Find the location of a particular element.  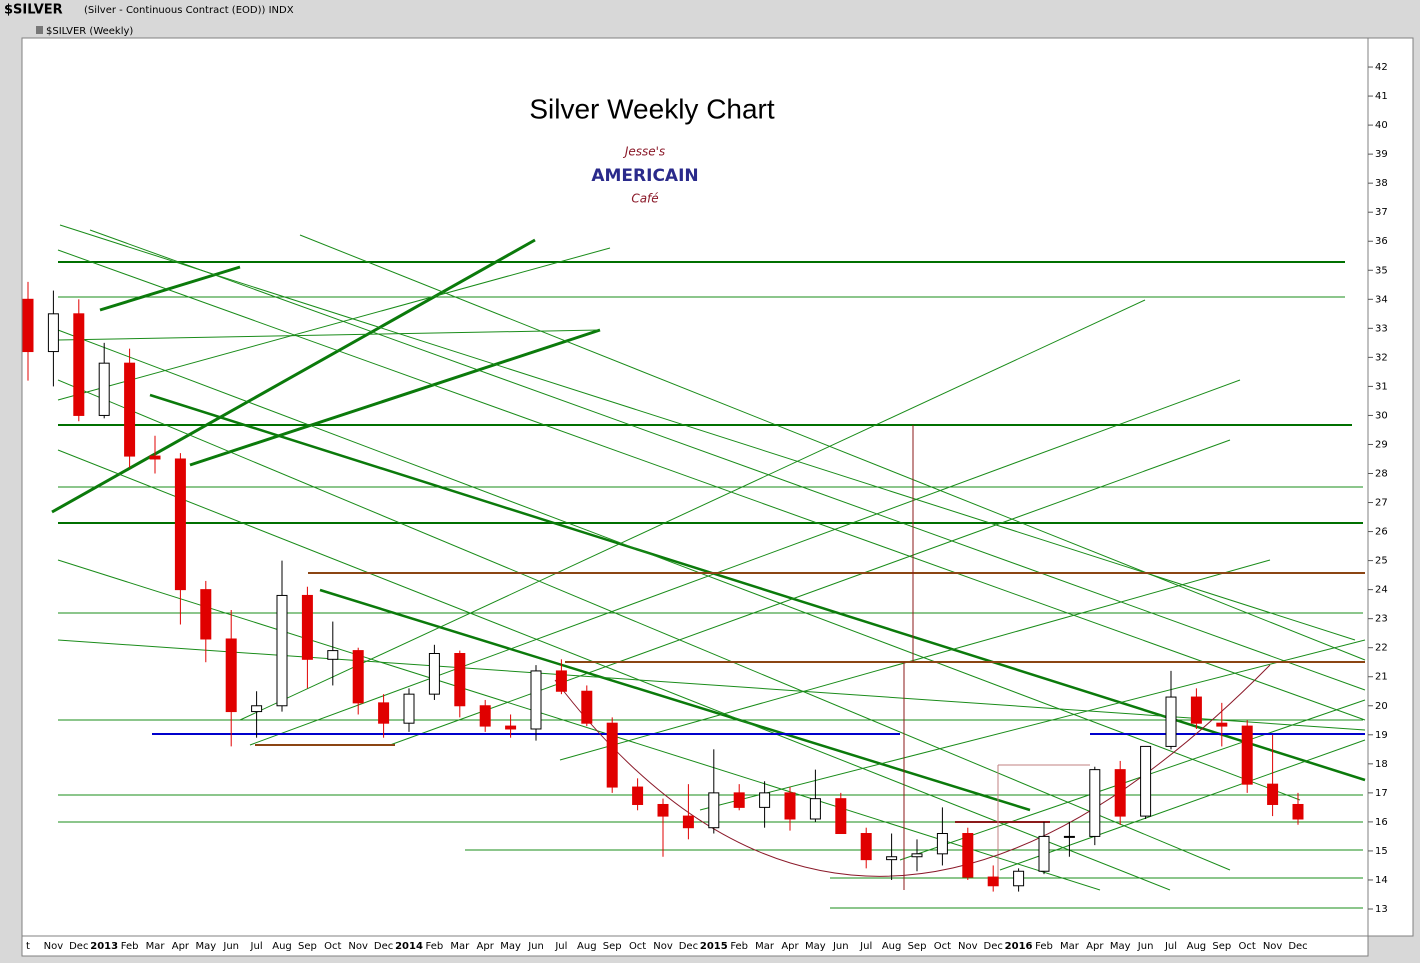

x-tick-label: Jun is located at coordinates (1145, 946).